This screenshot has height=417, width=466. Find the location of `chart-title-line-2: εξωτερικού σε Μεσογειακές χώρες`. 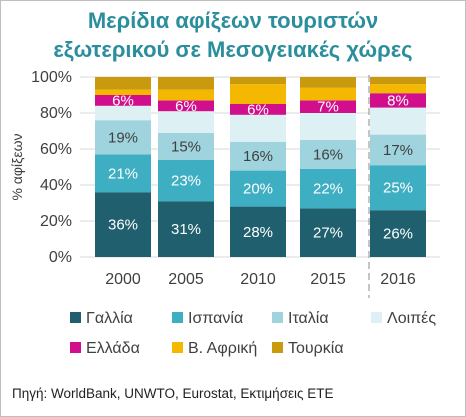

chart-title-line-2: εξωτερικού σε Μεσογειακές χώρες is located at coordinates (232, 49).